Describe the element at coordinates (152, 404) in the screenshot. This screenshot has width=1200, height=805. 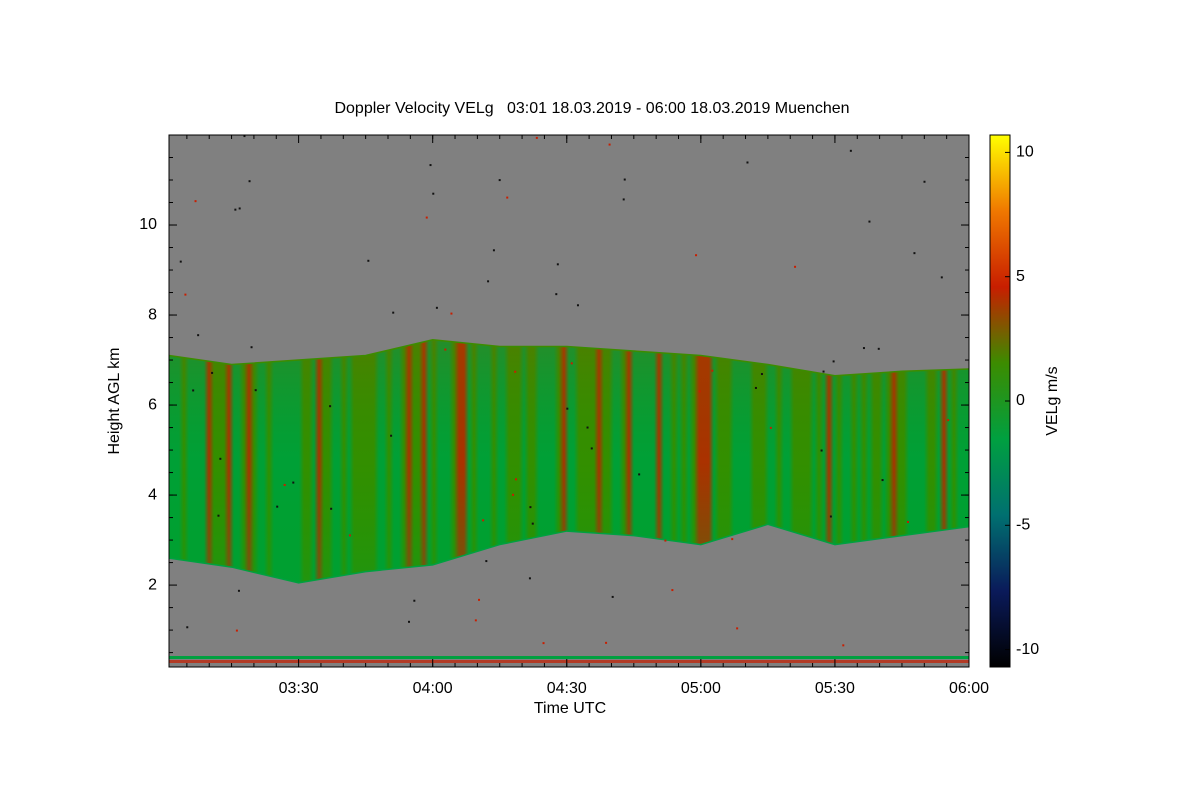
I see `y-tick-label: 6` at that location.